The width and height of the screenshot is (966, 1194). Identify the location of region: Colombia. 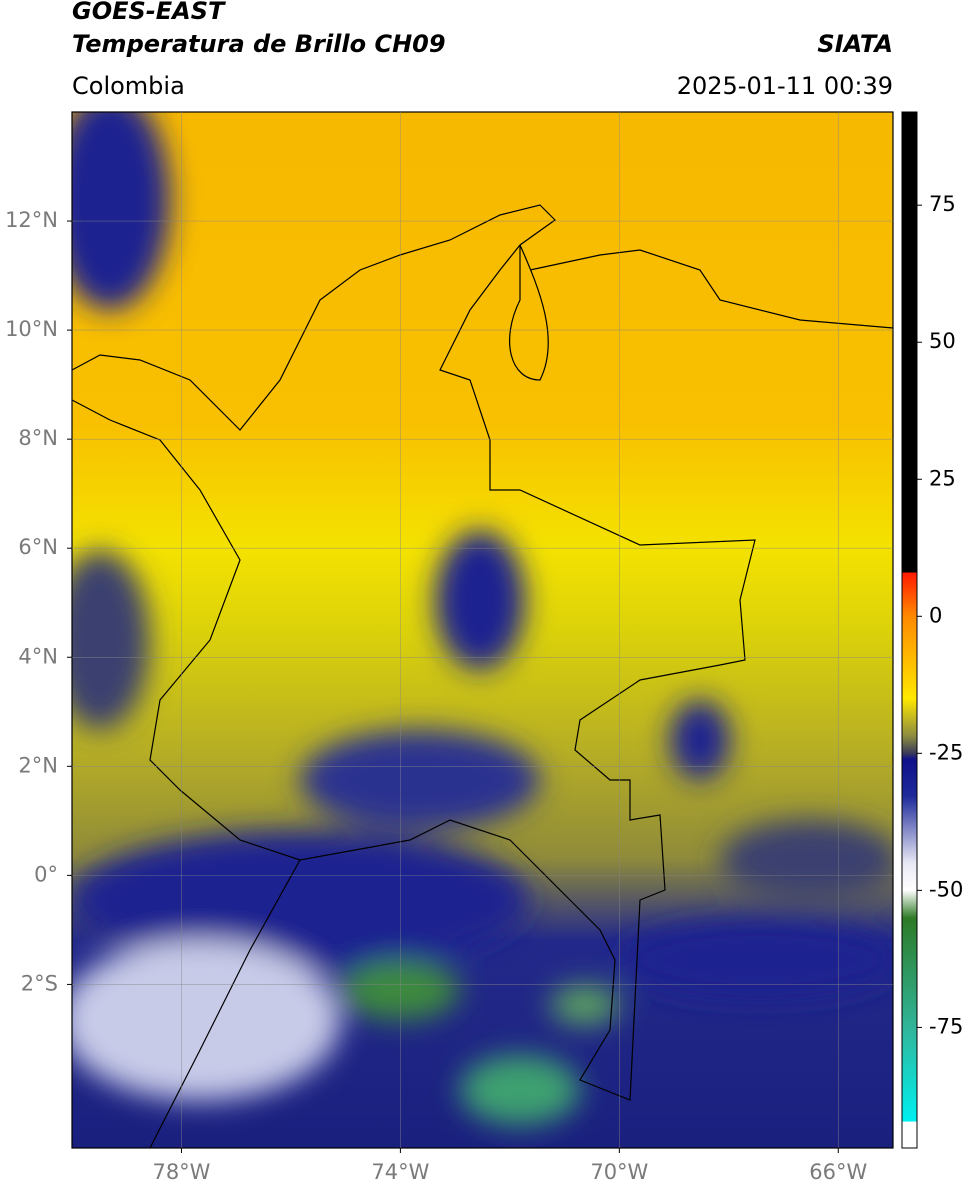
(128, 86).